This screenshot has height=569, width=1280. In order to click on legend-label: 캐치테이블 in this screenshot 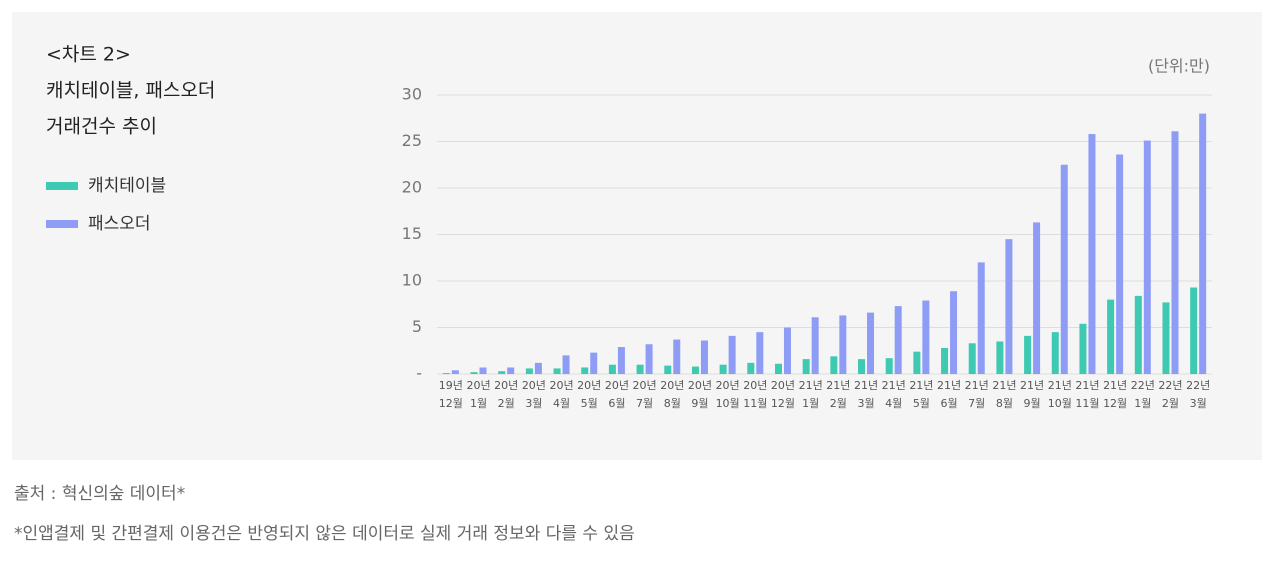, I will do `click(127, 186)`.